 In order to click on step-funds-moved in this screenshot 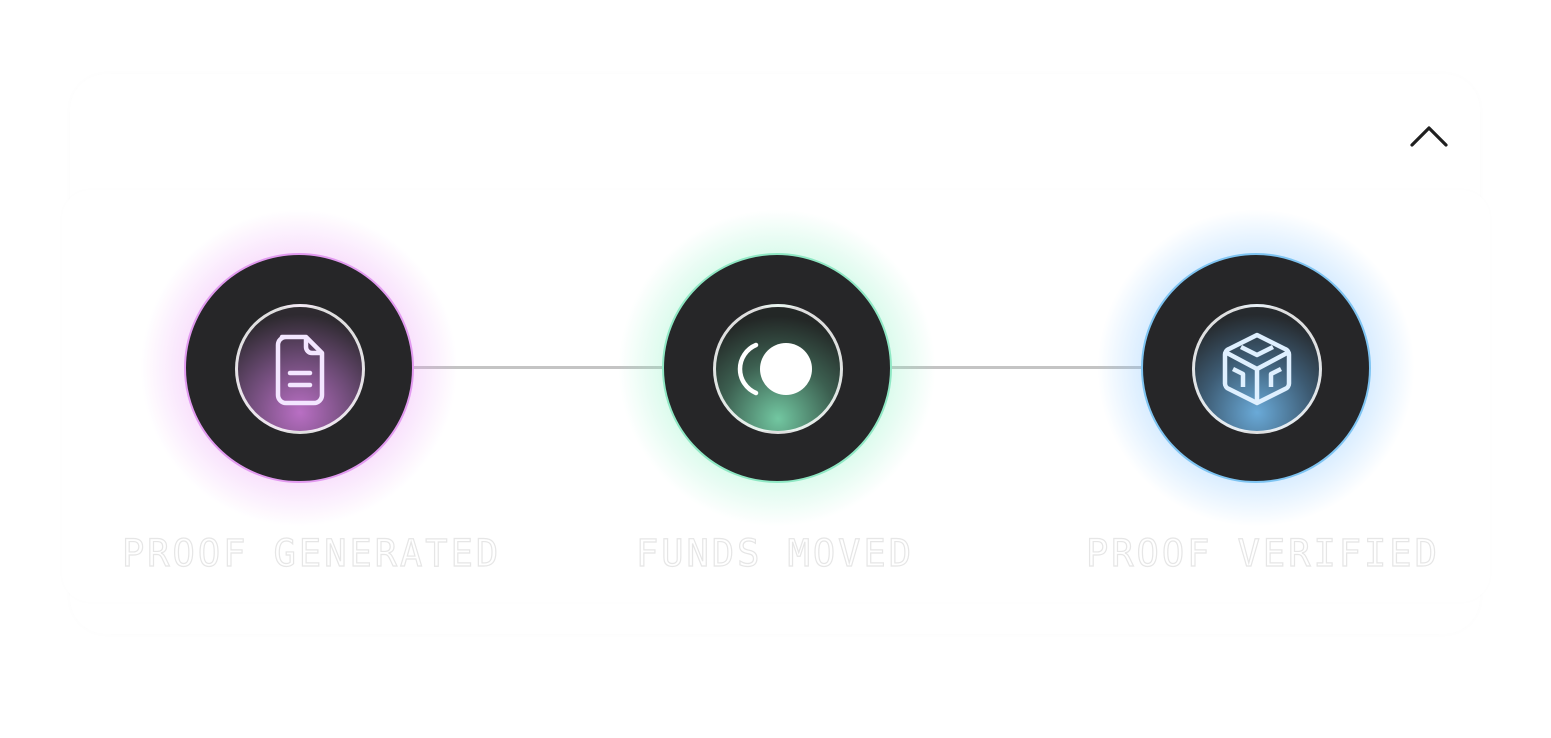, I will do `click(777, 368)`.